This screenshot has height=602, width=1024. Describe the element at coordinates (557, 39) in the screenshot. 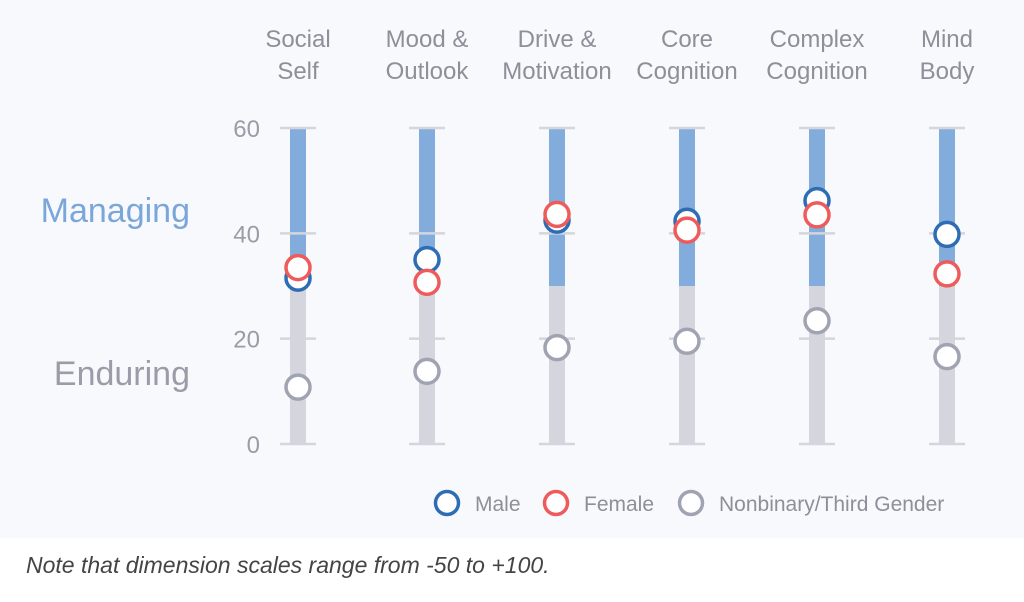

I see `category-label: Drive &` at that location.